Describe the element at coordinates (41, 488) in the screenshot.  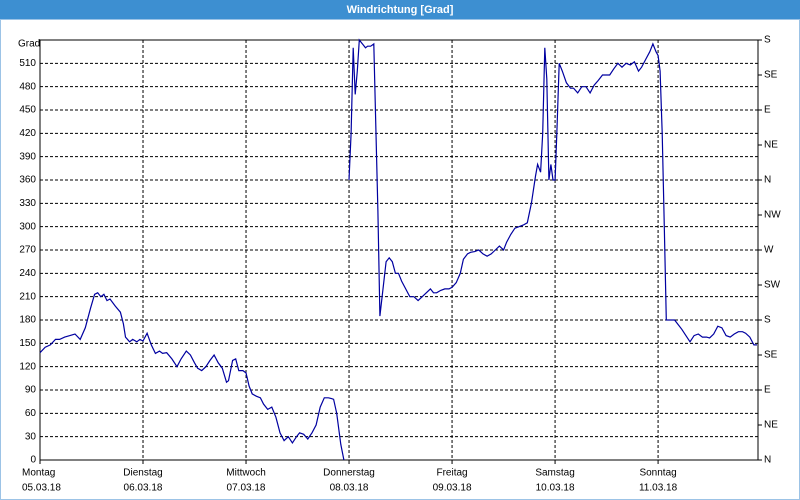
I see `x-tick-date: 05.03.18` at that location.